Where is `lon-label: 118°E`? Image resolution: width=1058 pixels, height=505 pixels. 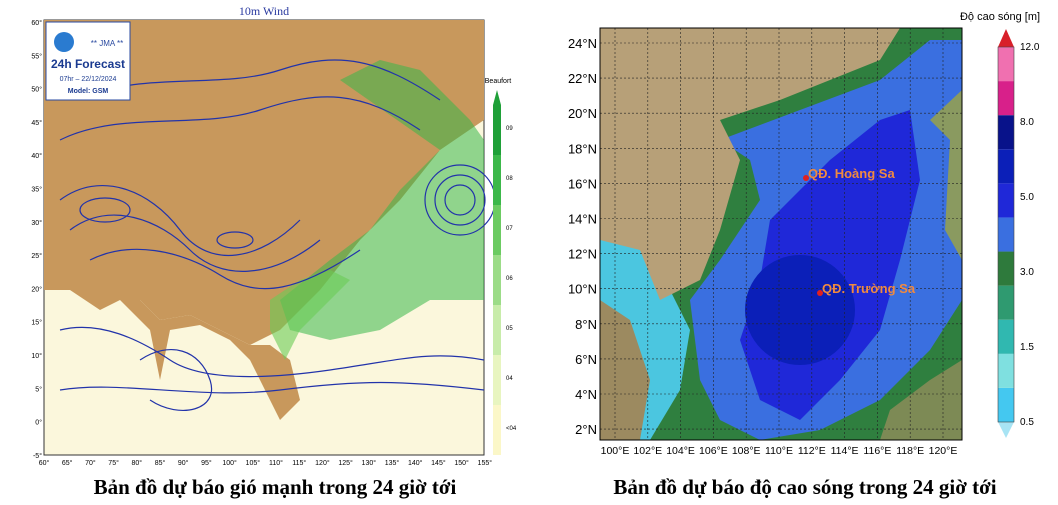
lon-label: 118°E is located at coordinates (910, 451).